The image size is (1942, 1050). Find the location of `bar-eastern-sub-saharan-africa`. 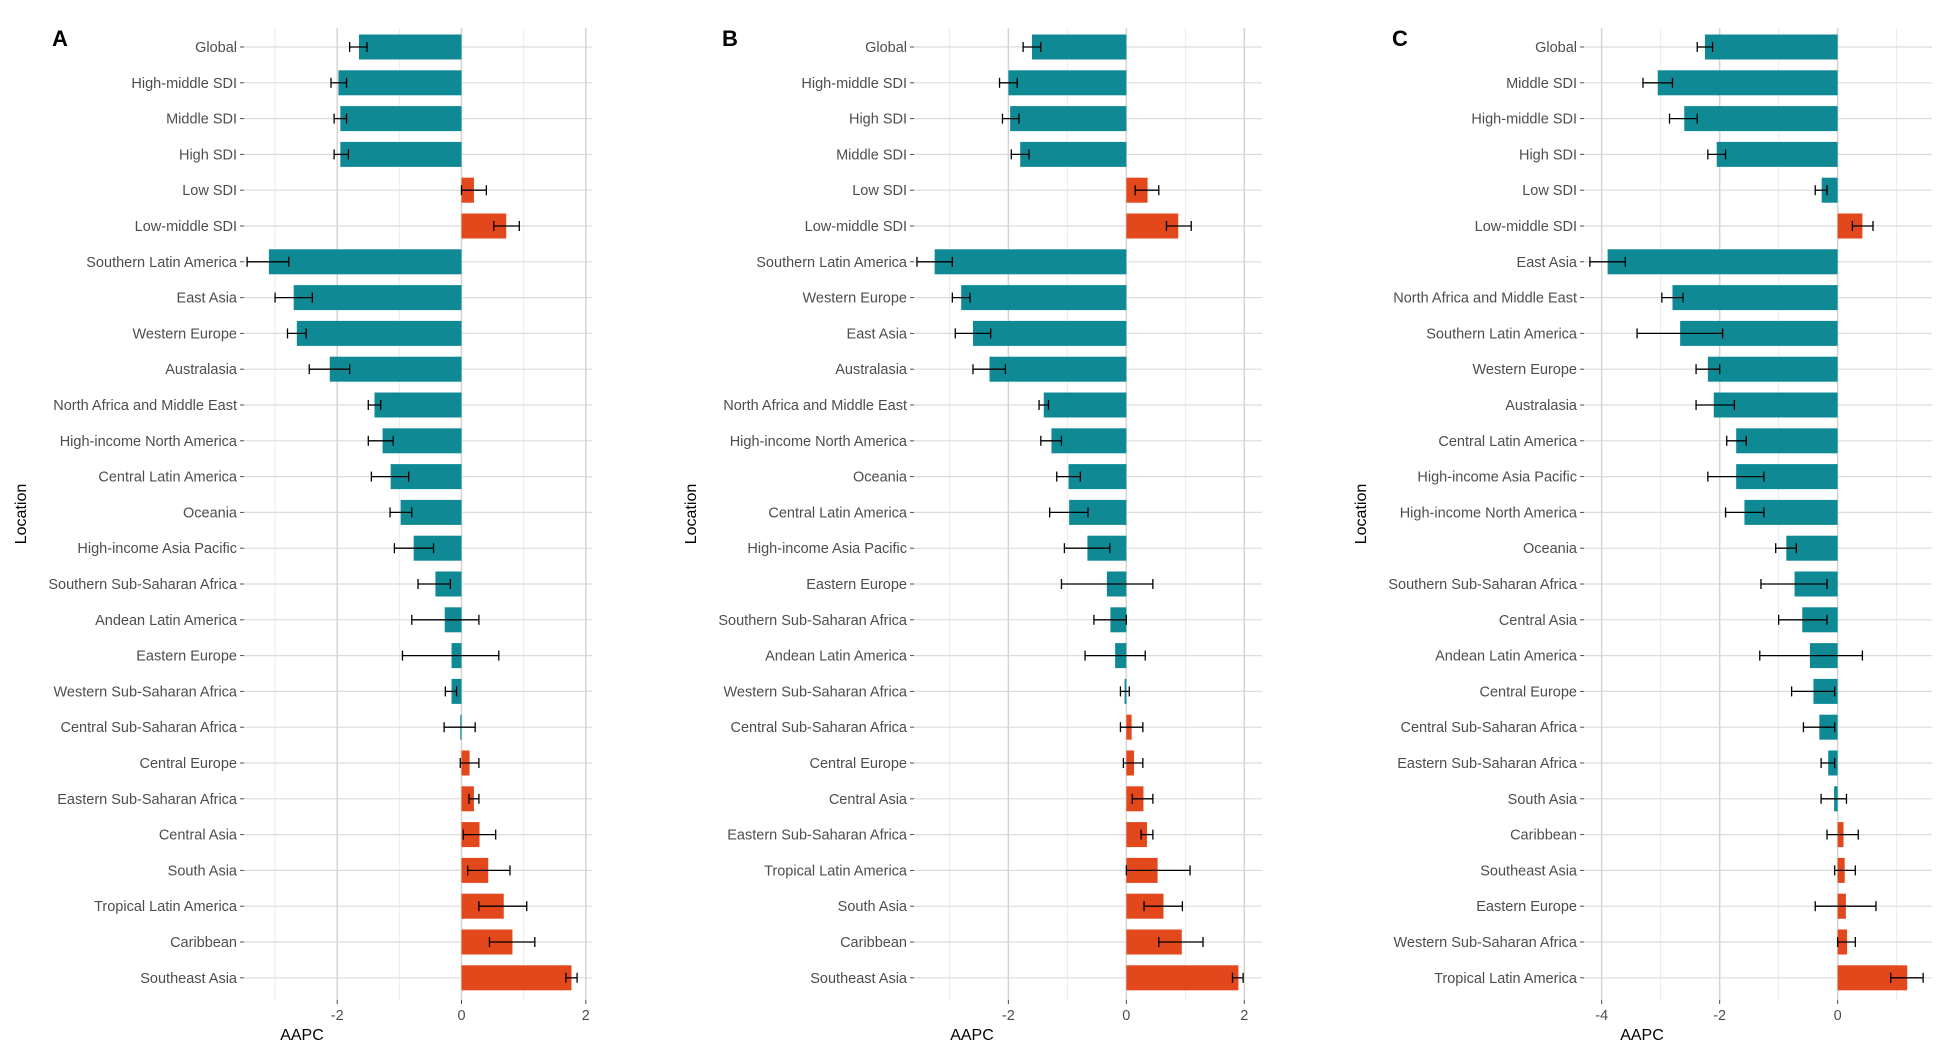

bar-eastern-sub-saharan-africa is located at coordinates (467, 799).